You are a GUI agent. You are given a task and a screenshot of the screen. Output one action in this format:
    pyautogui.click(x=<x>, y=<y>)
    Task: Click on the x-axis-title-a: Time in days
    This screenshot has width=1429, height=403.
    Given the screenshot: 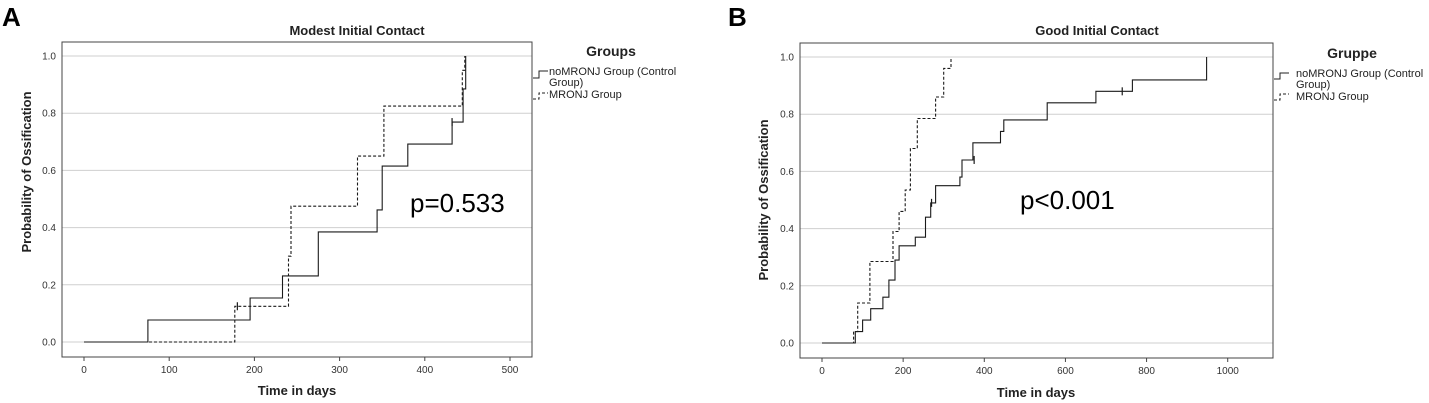 What is the action you would take?
    pyautogui.click(x=297, y=390)
    